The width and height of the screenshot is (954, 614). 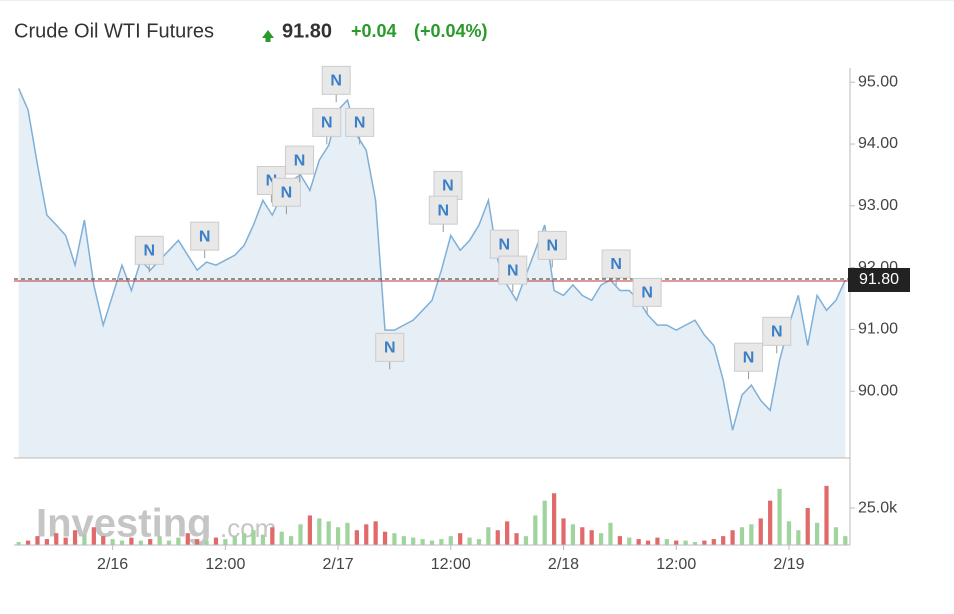 What do you see at coordinates (878, 81) in the screenshot?
I see `y-tick-label: 95.00` at bounding box center [878, 81].